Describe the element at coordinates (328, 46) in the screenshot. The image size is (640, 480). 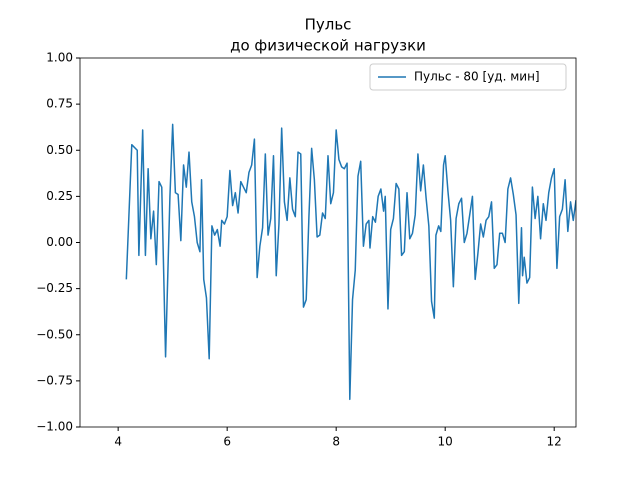
I see `chart-subtitle: до физической нагрузки` at that location.